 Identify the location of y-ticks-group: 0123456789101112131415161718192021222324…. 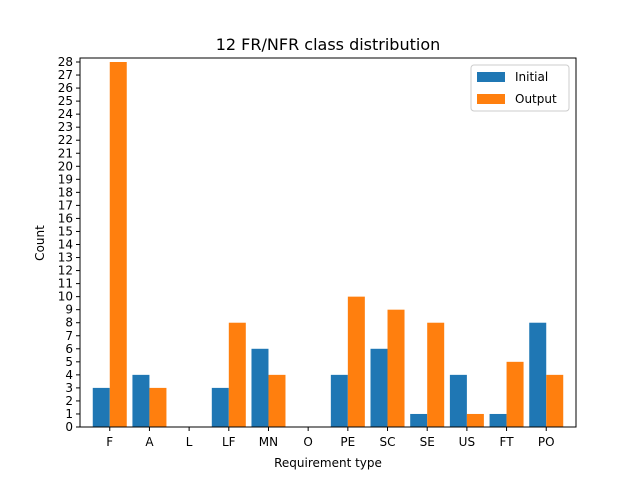
(69, 244).